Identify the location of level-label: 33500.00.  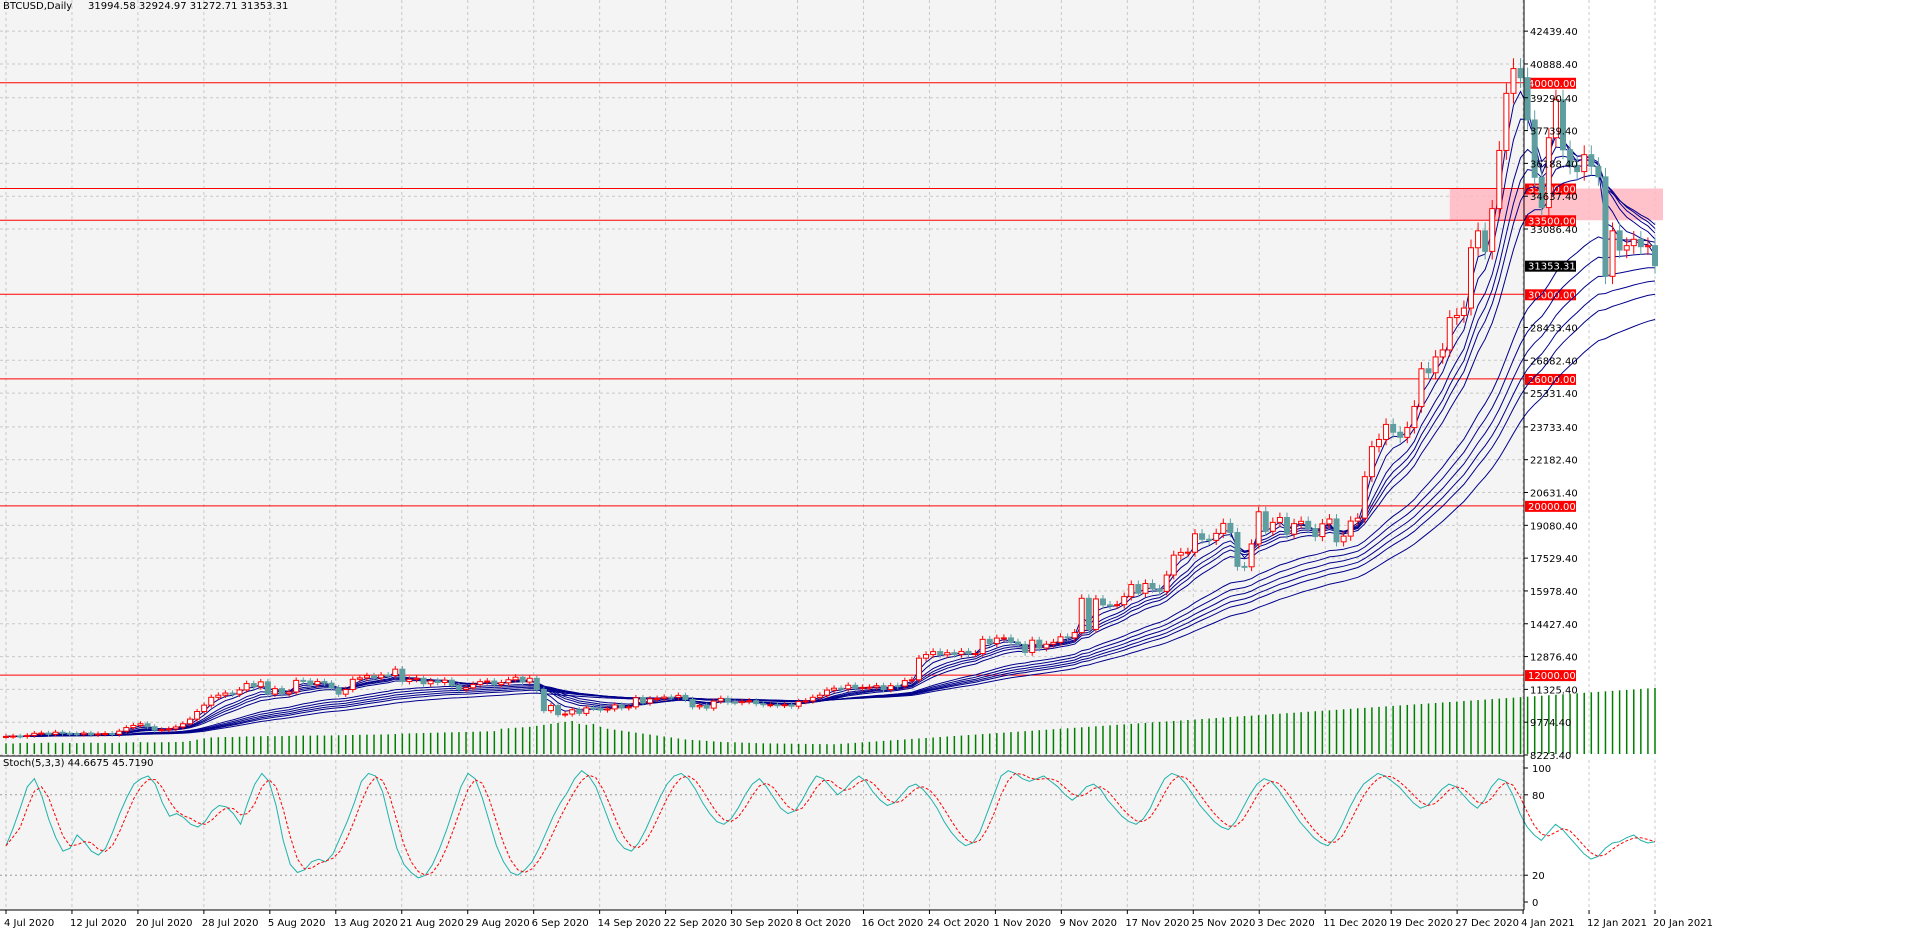
(1552, 221).